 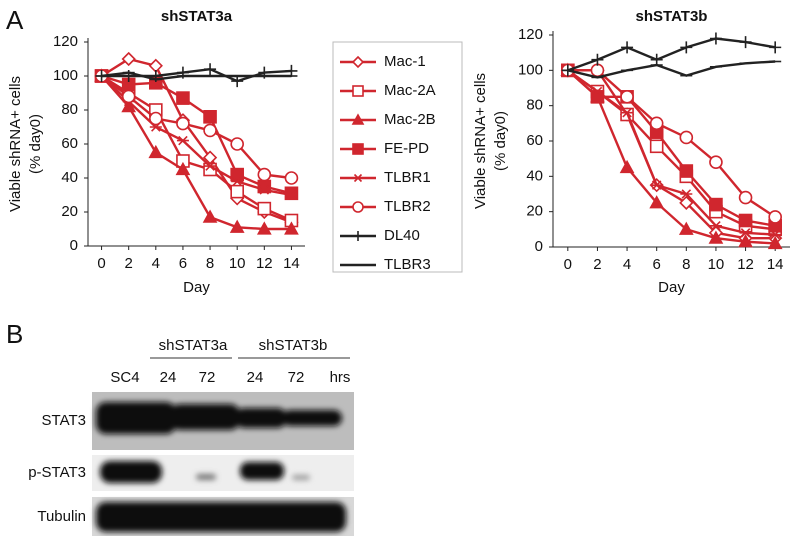 What do you see at coordinates (539, 246) in the screenshot?
I see `y-tick-label: 0` at bounding box center [539, 246].